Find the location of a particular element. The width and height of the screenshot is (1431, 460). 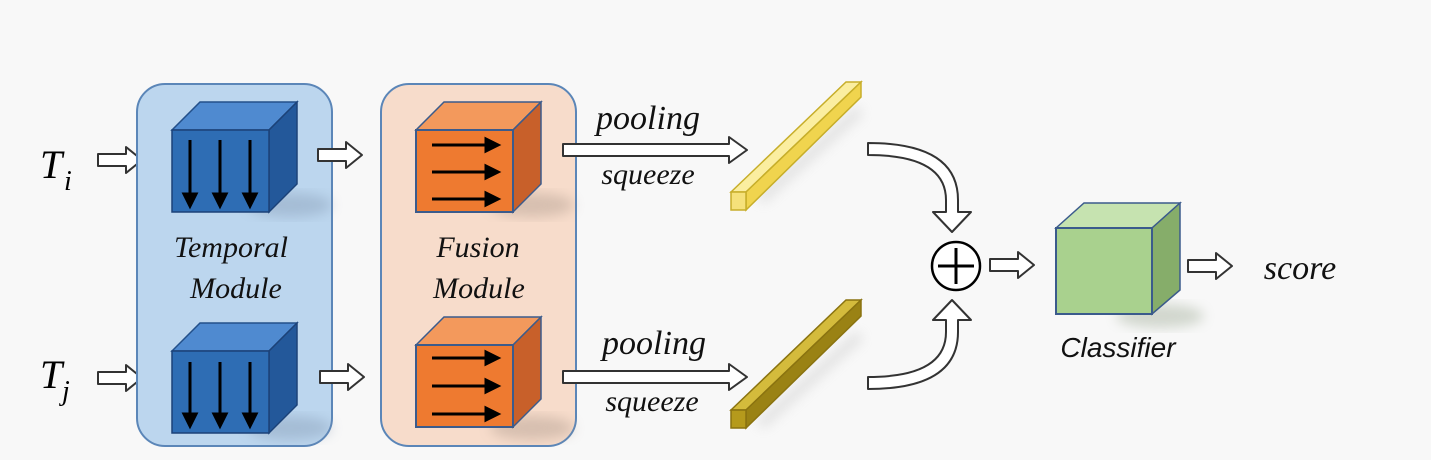

input-tj-sub: j is located at coordinates (64, 391).